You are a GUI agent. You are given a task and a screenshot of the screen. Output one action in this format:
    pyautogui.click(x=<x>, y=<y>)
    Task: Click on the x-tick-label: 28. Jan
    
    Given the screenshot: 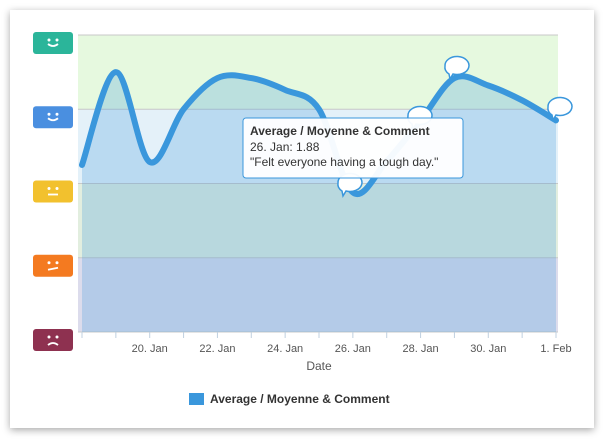 What is the action you would take?
    pyautogui.click(x=421, y=349)
    